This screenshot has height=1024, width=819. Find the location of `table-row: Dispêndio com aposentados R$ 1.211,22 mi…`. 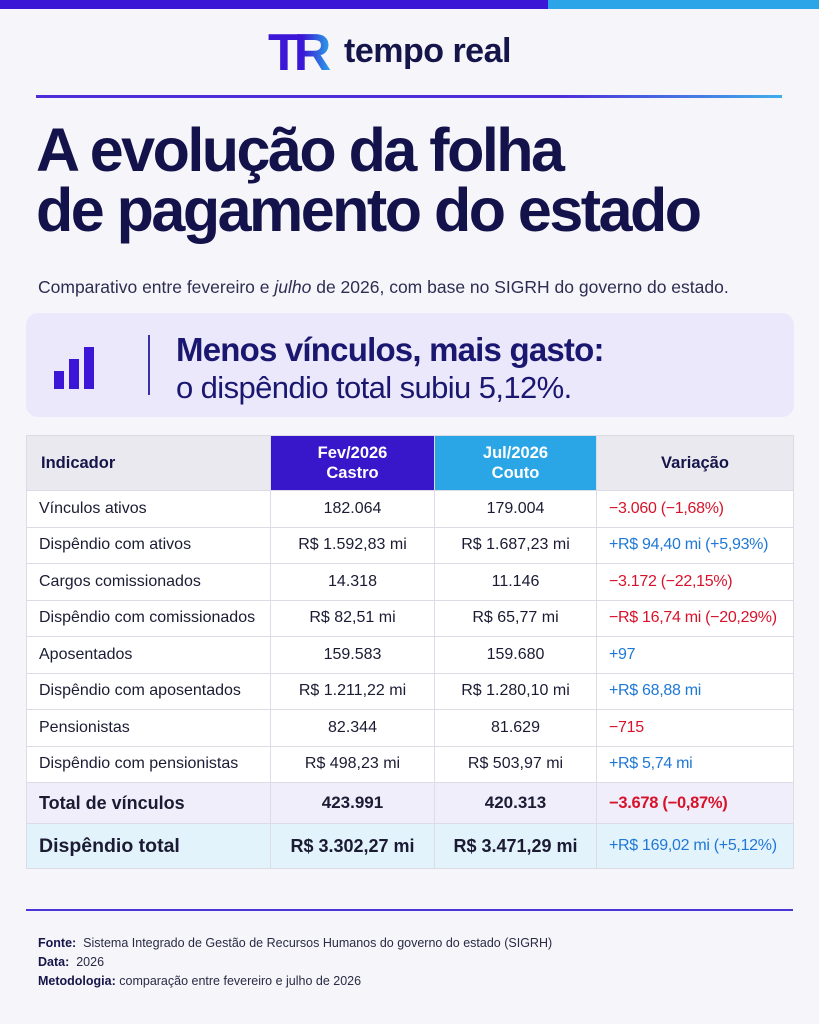

table-row: Dispêndio com aposentados R$ 1.211,22 mi… is located at coordinates (410, 691).